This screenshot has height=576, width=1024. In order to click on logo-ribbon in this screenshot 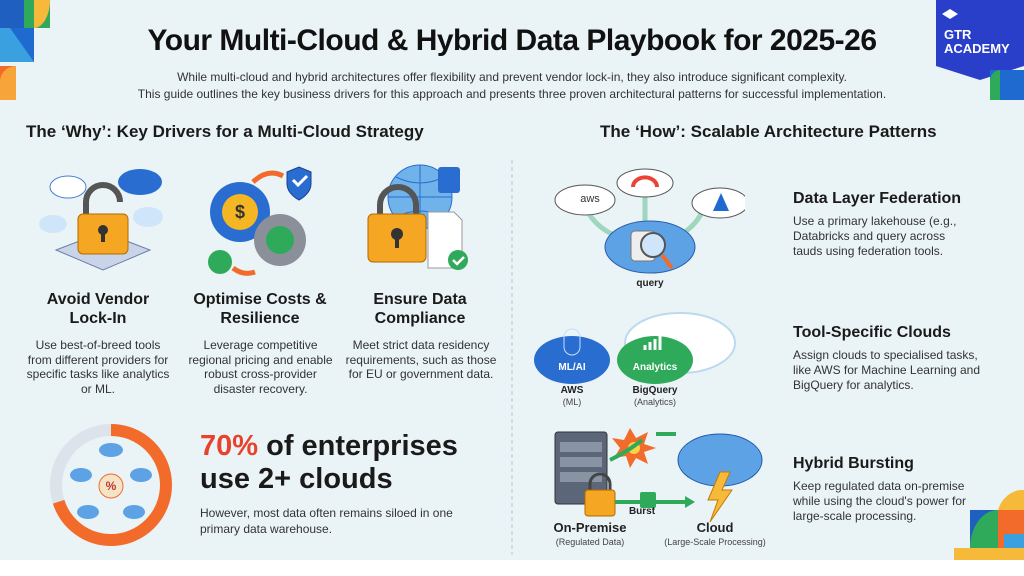, I will do `click(980, 40)`.